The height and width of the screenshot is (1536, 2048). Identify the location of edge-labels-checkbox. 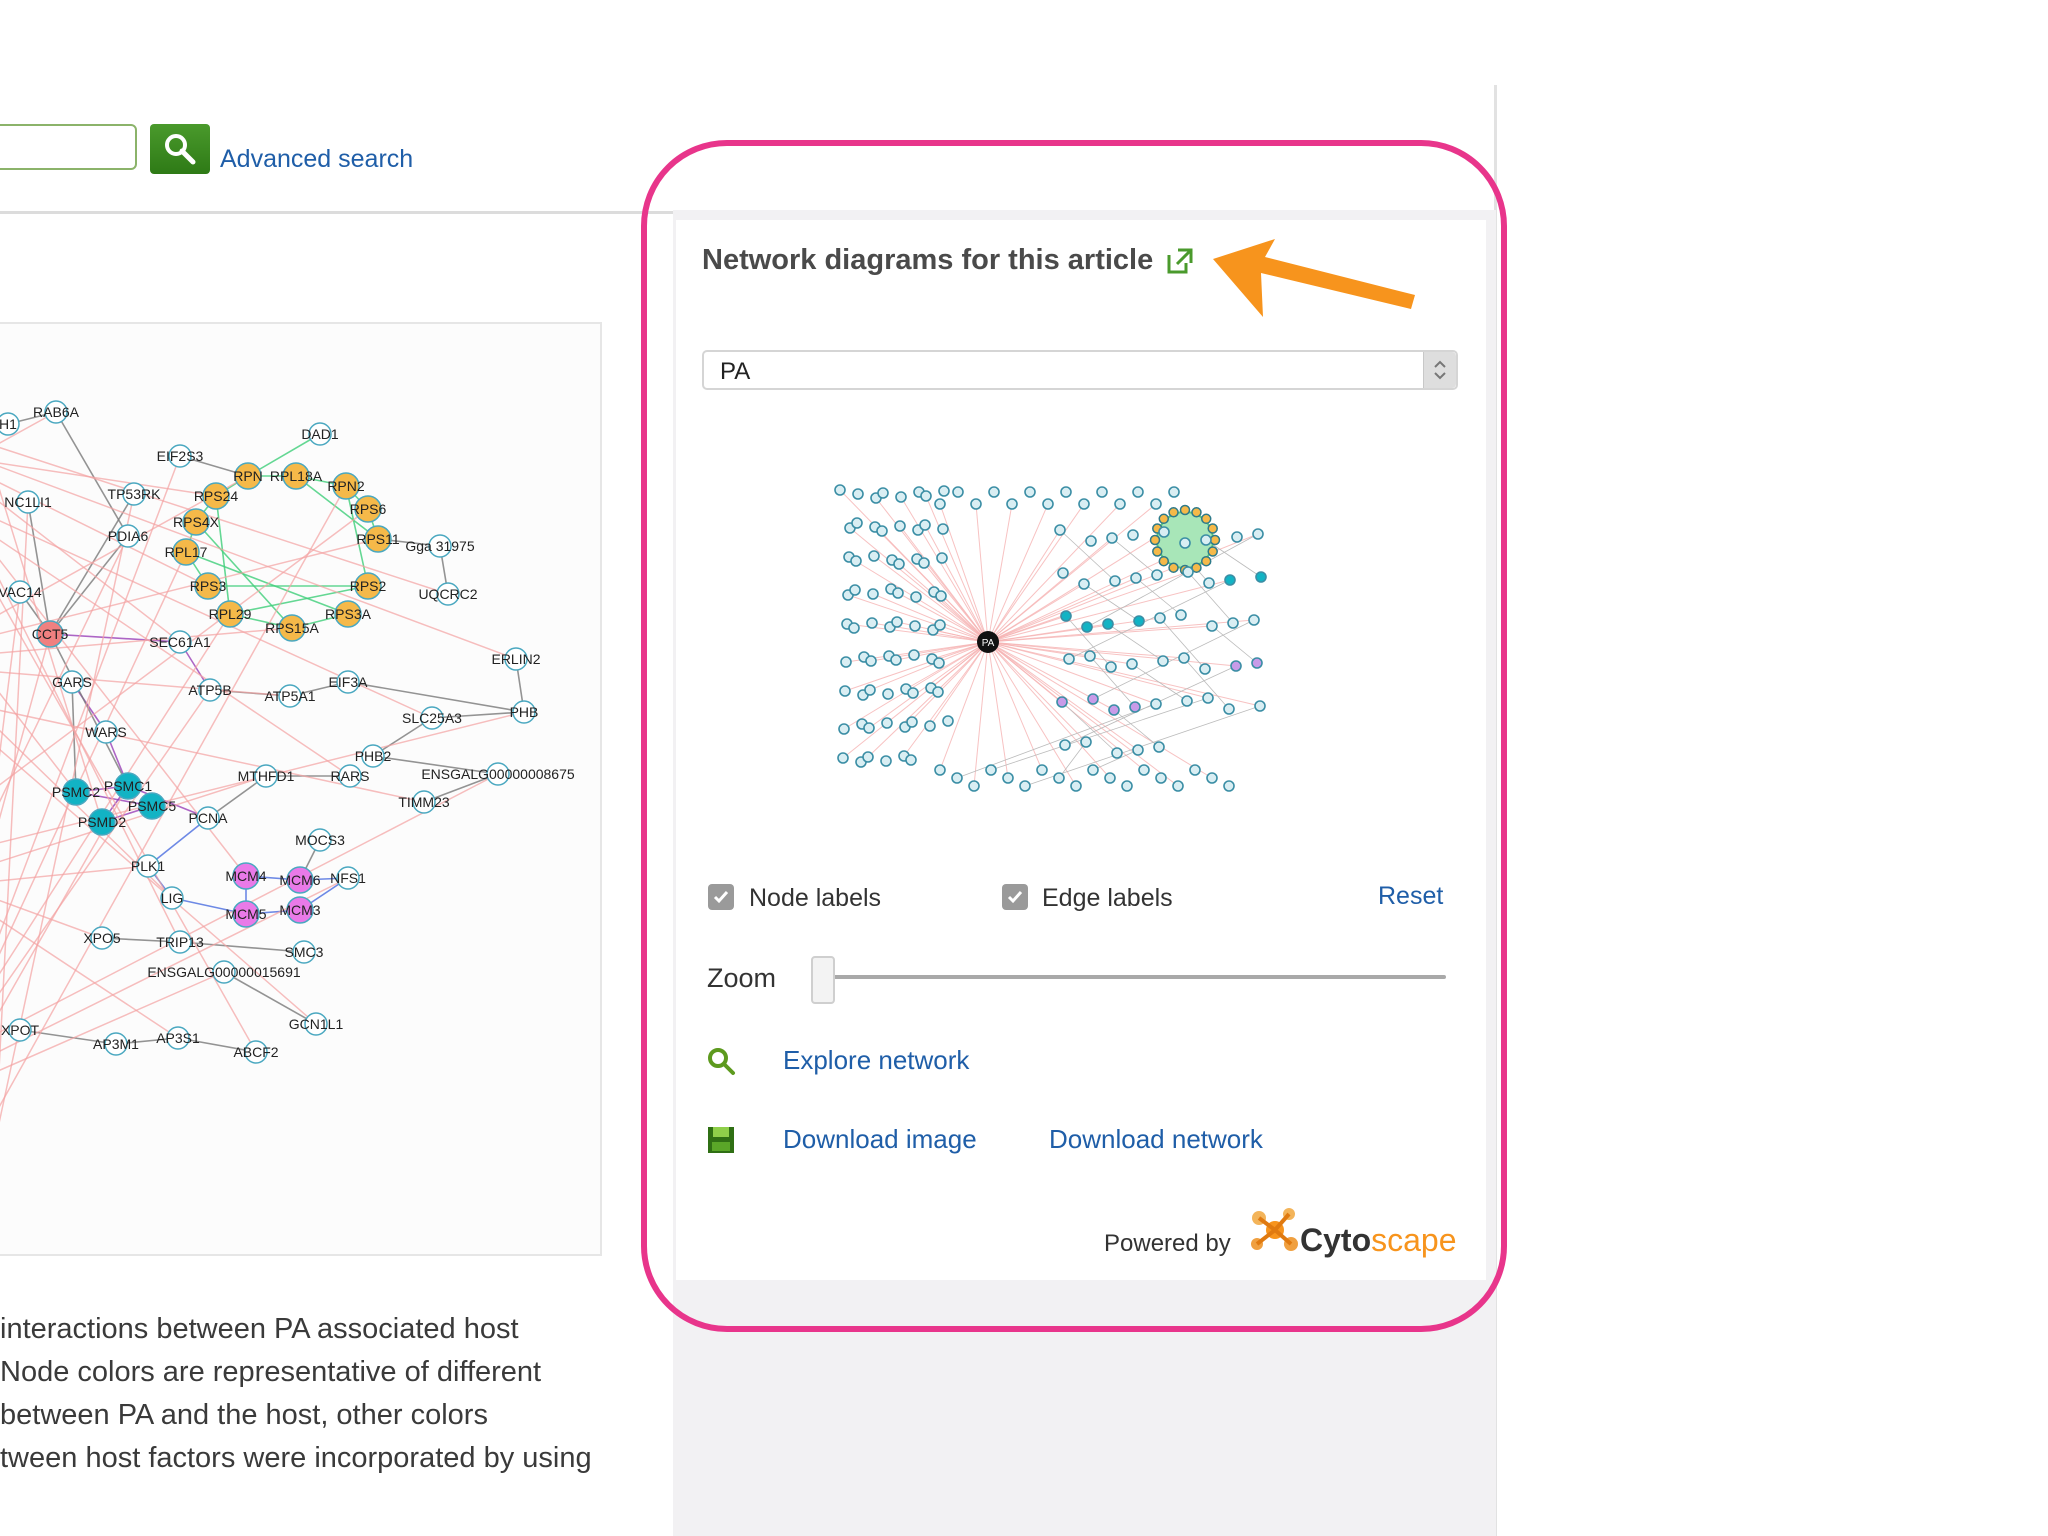
(1015, 897).